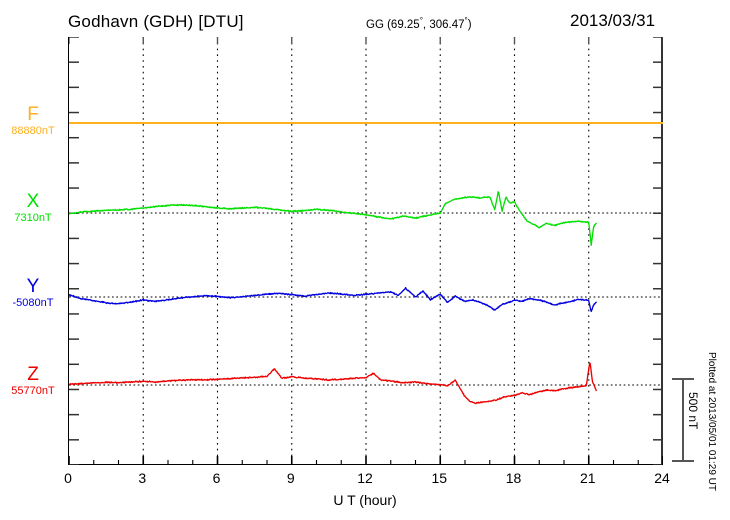  What do you see at coordinates (216, 478) in the screenshot?
I see `x-tick-label: 6` at bounding box center [216, 478].